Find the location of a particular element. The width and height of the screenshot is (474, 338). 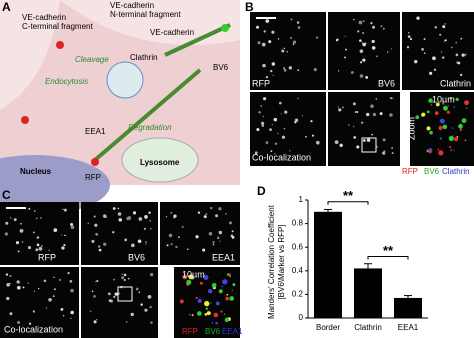

label: Lysosome is located at coordinates (160, 162).